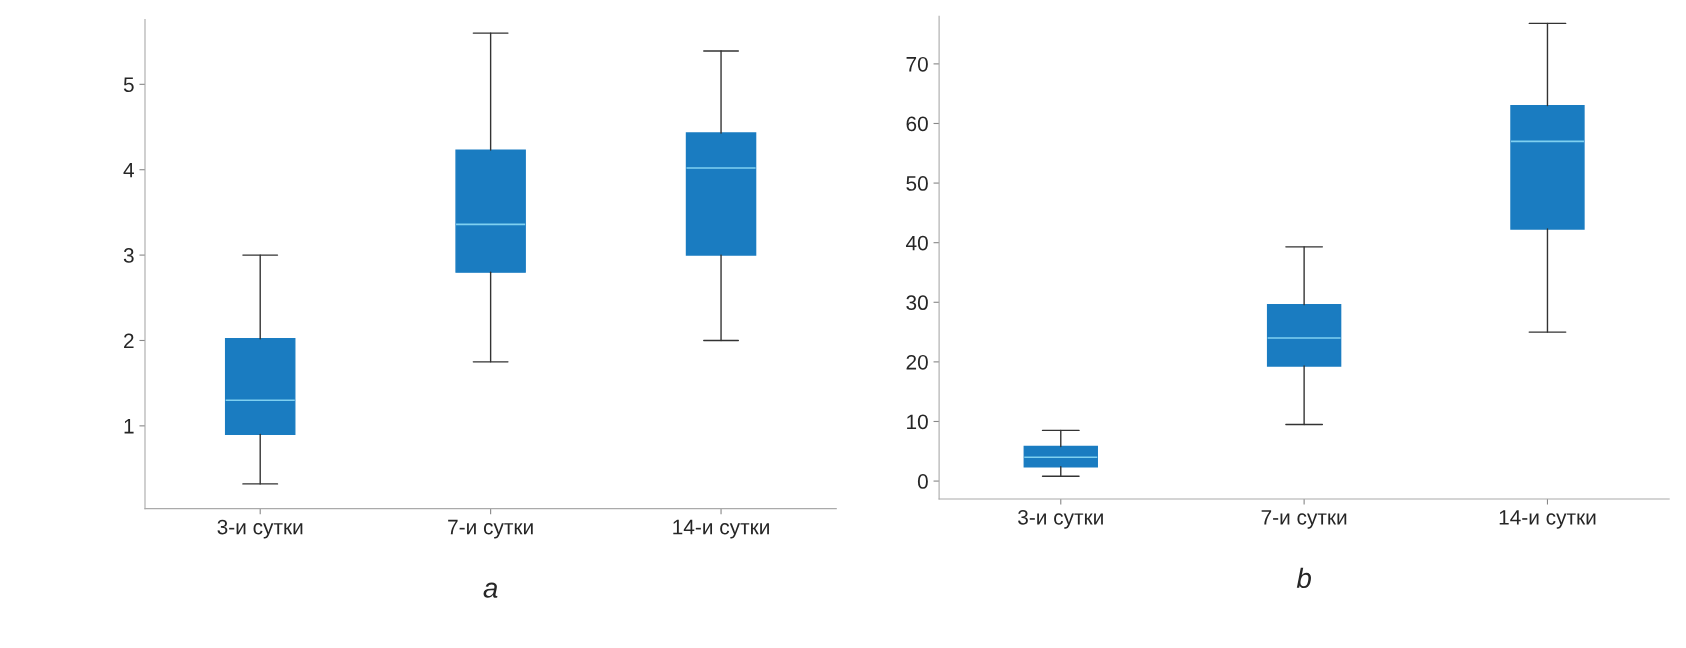 The image size is (1686, 648). What do you see at coordinates (917, 422) in the screenshot?
I see `y-tick-label: 10` at bounding box center [917, 422].